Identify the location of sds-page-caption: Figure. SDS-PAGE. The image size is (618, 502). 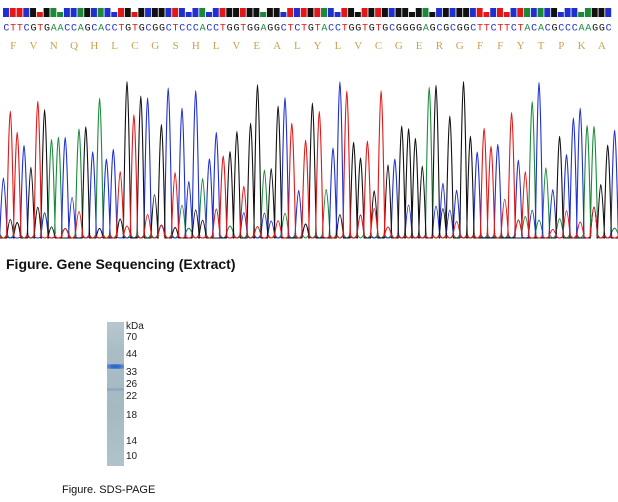
(109, 490).